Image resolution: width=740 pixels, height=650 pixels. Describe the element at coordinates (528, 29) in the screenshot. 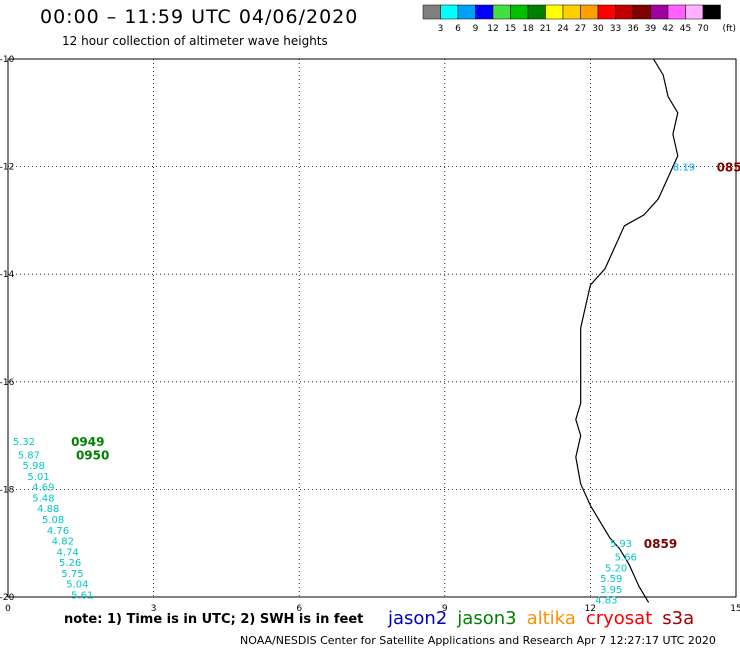

I see `legend-tick: 18` at that location.